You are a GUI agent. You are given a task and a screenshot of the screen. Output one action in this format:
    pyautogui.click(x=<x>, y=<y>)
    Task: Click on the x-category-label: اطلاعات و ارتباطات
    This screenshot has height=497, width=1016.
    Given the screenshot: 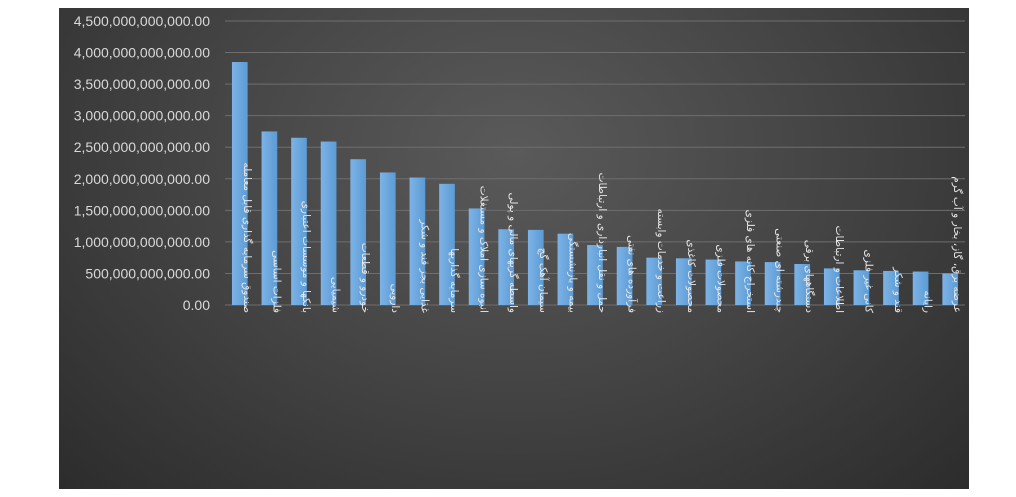 What is the action you would take?
    pyautogui.click(x=839, y=269)
    